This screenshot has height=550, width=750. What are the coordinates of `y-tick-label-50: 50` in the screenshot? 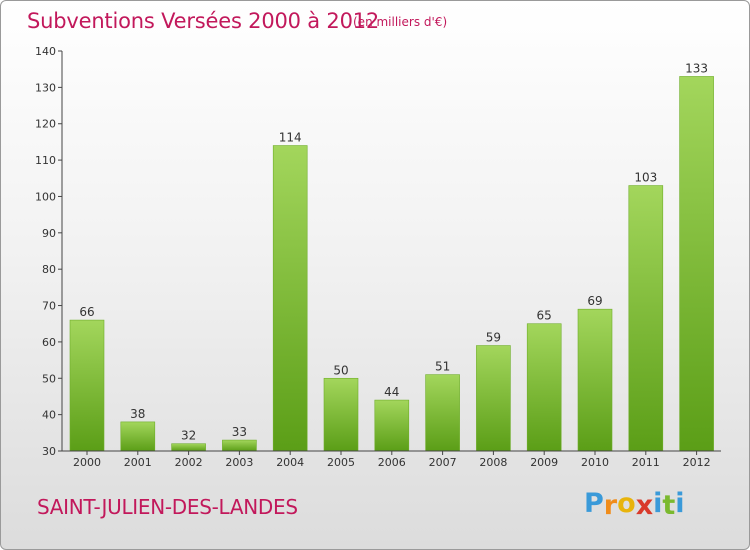 It's located at (49, 378).